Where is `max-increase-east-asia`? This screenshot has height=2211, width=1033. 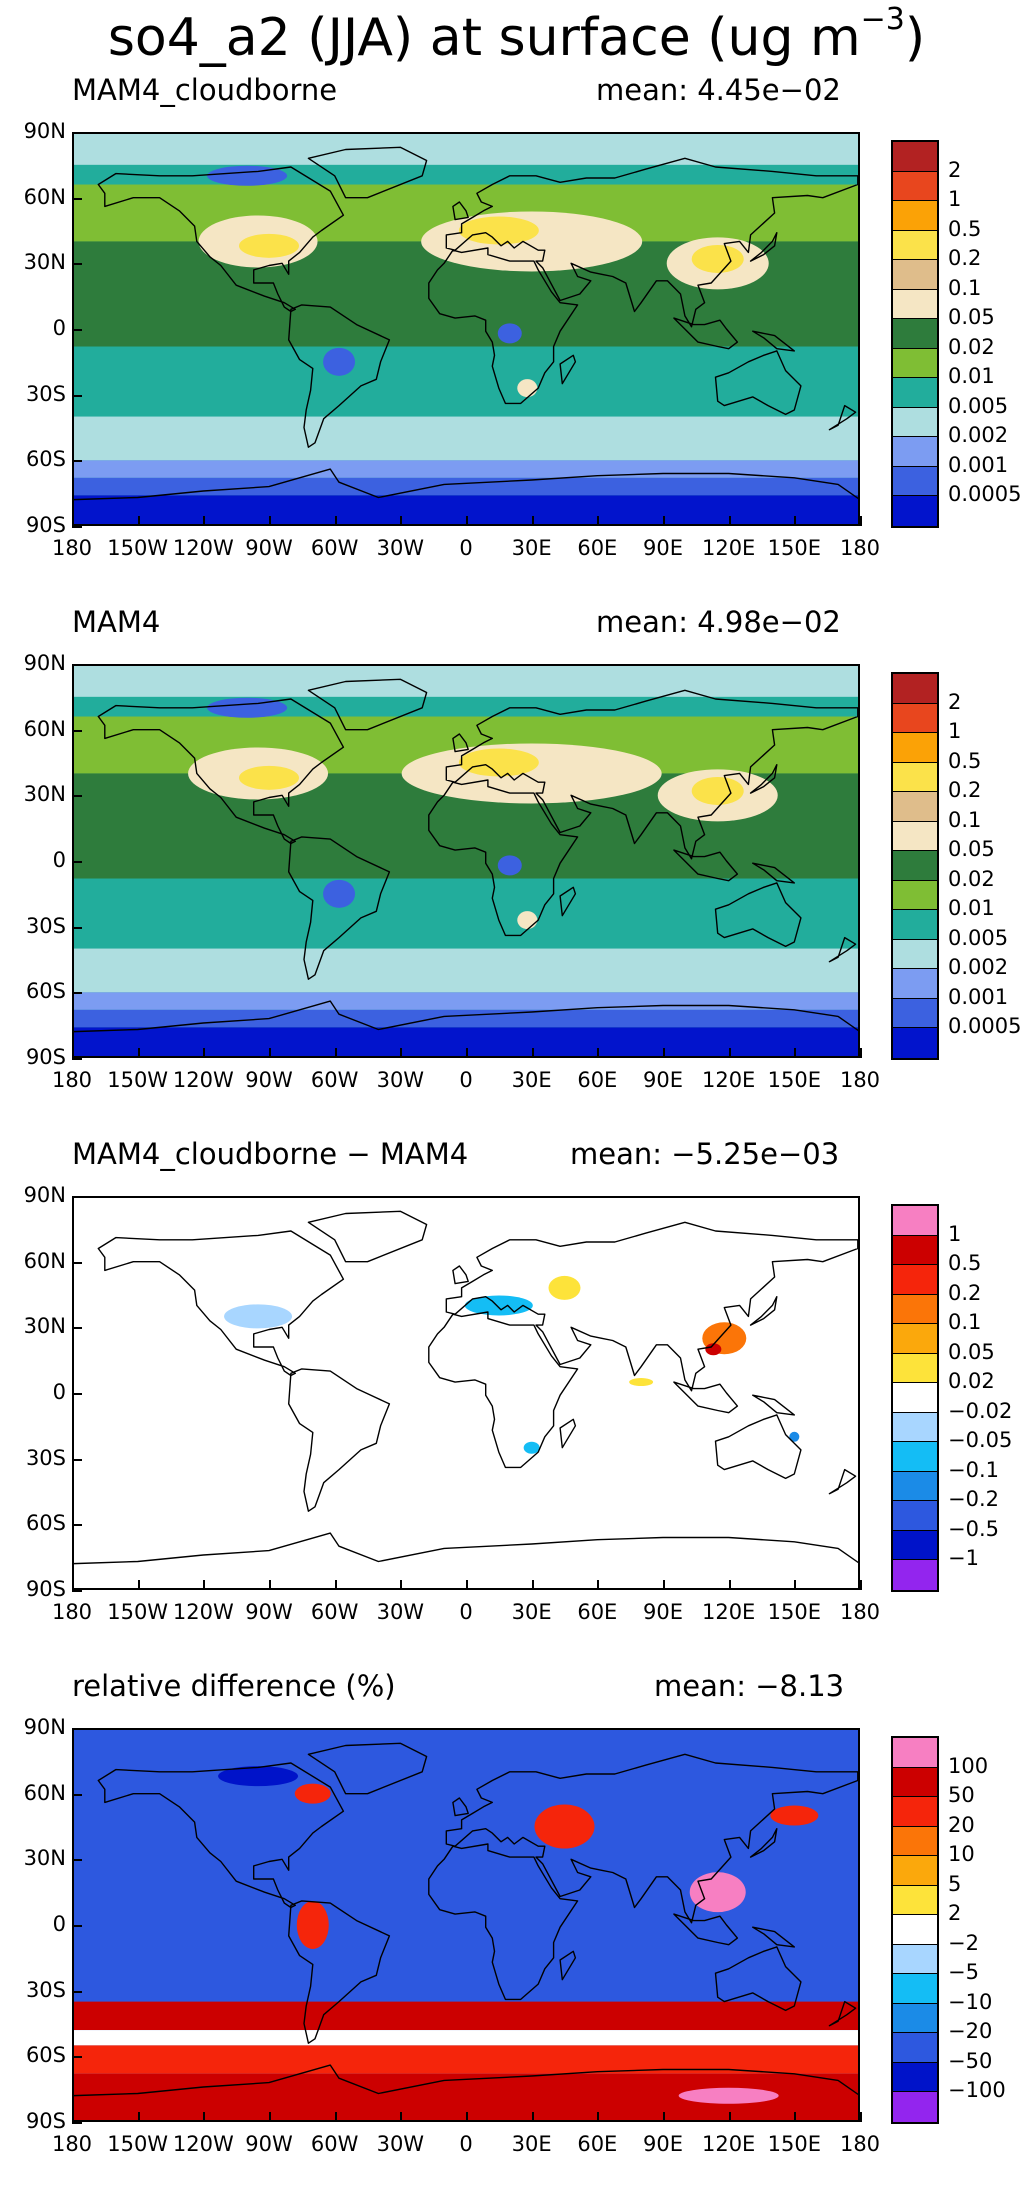 max-increase-east-asia is located at coordinates (717, 1892).